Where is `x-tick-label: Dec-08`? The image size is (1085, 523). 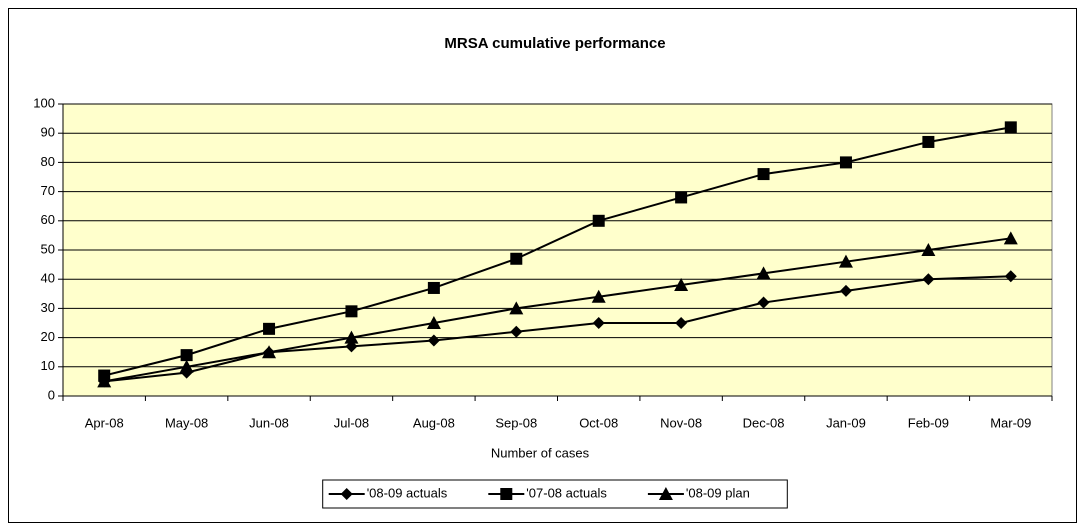
x-tick-label: Dec-08 is located at coordinates (764, 422).